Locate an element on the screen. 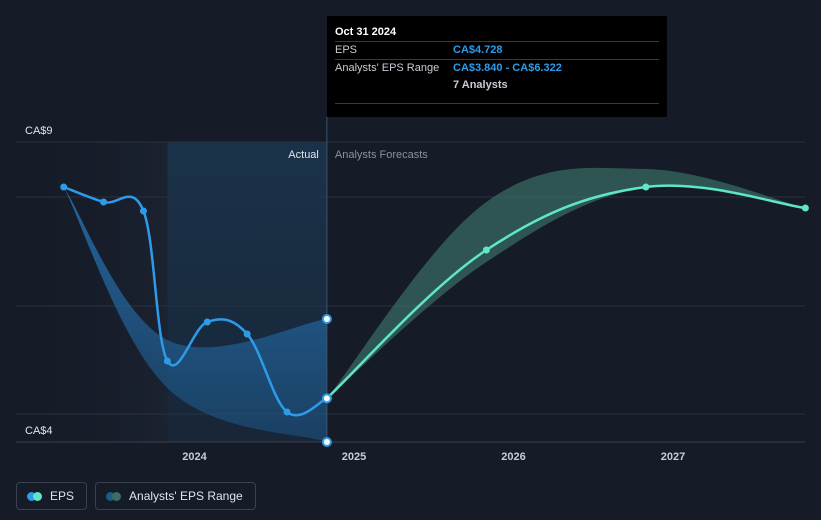 The image size is (821, 520). legend: EPS Analysts' EPS Range is located at coordinates (136, 496).